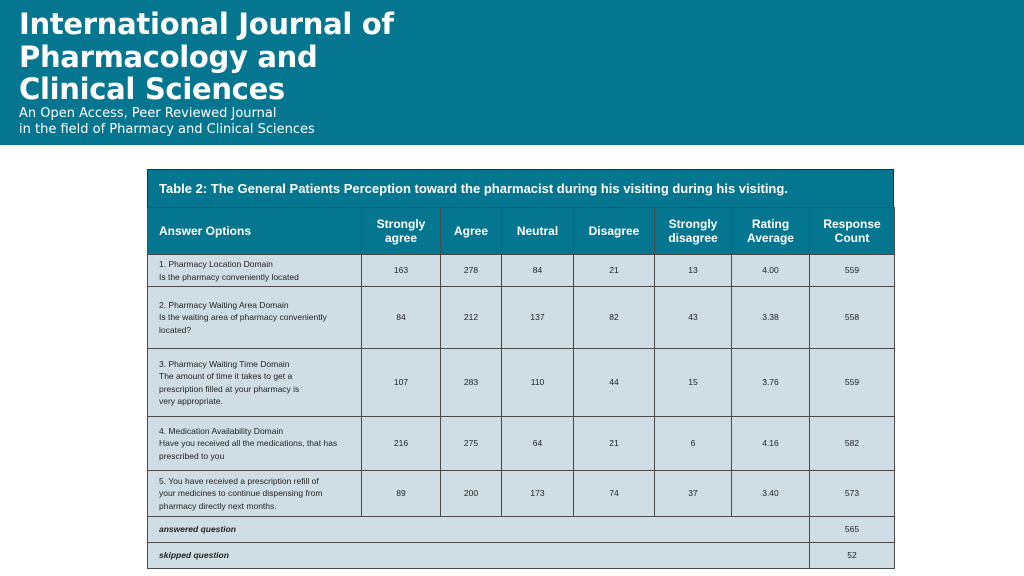  What do you see at coordinates (693, 270) in the screenshot?
I see `strongly-disagree-cell: 13` at bounding box center [693, 270].